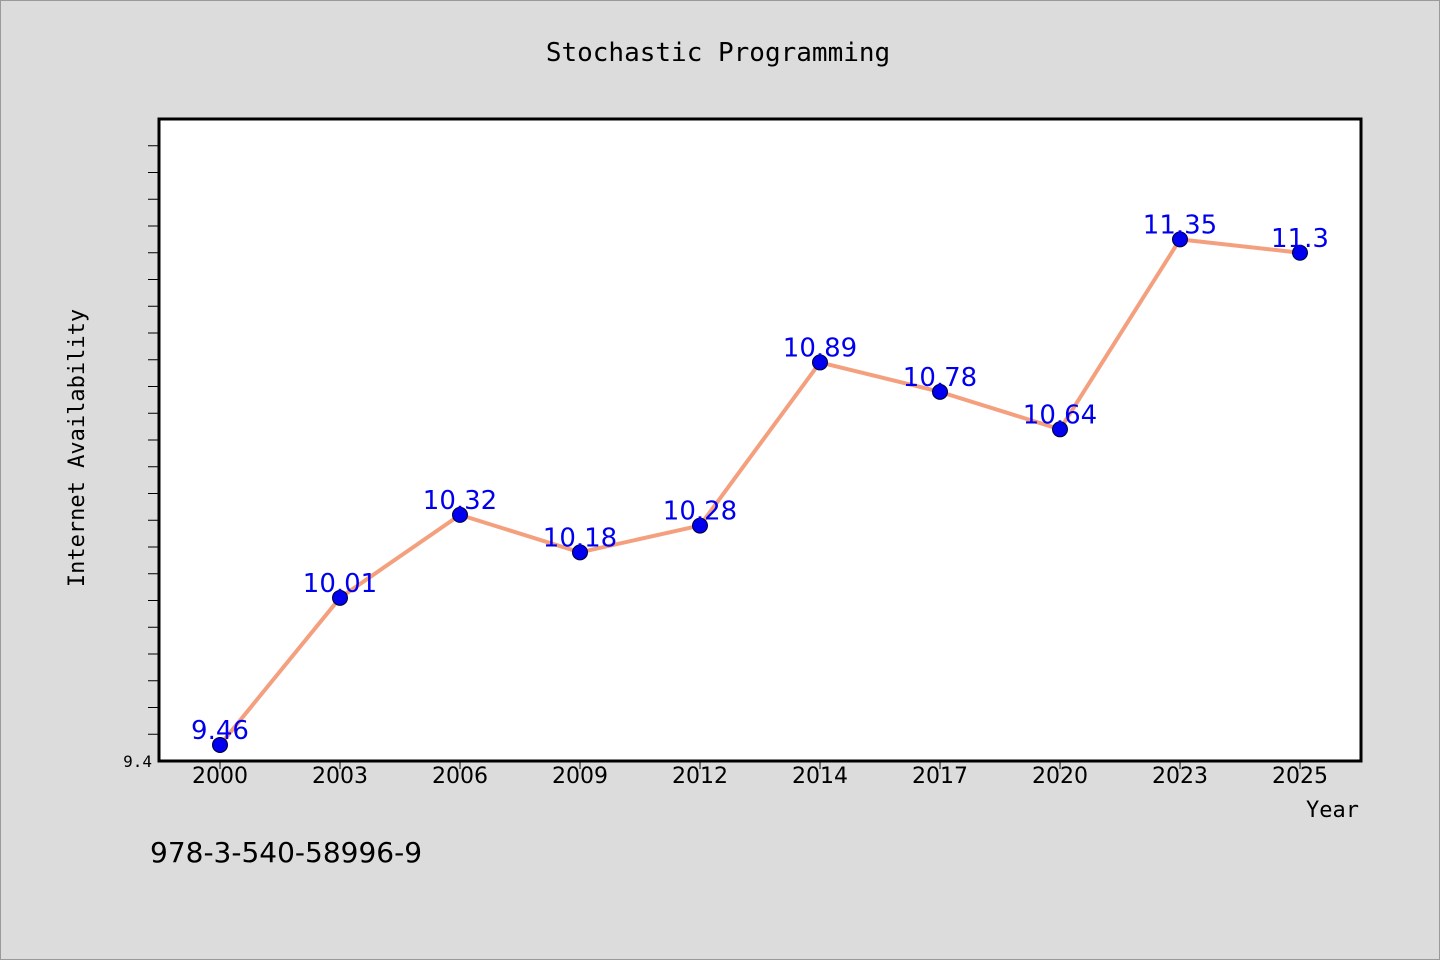 This screenshot has width=1440, height=960. I want to click on data-label: 11.35, so click(1180, 225).